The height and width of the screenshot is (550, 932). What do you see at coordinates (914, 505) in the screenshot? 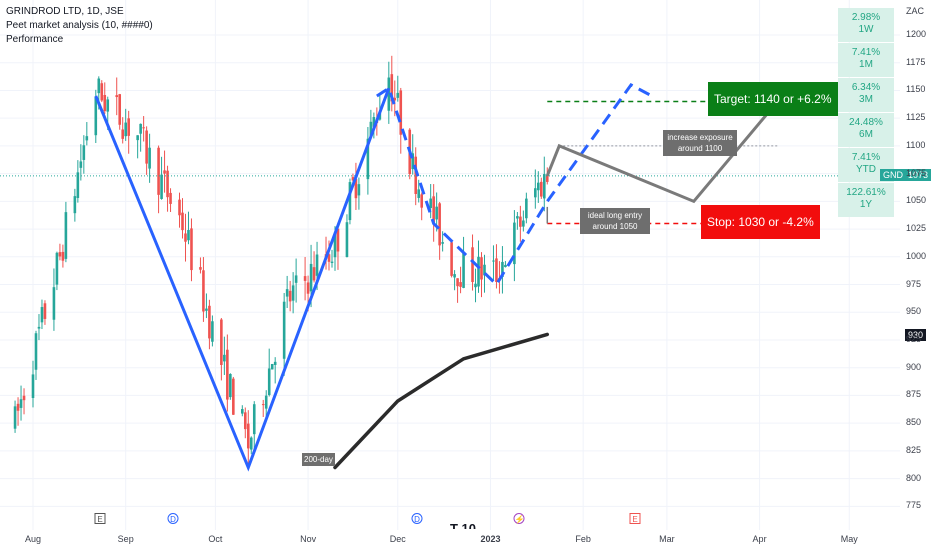
I see `y-tick-label: 775` at bounding box center [914, 505].